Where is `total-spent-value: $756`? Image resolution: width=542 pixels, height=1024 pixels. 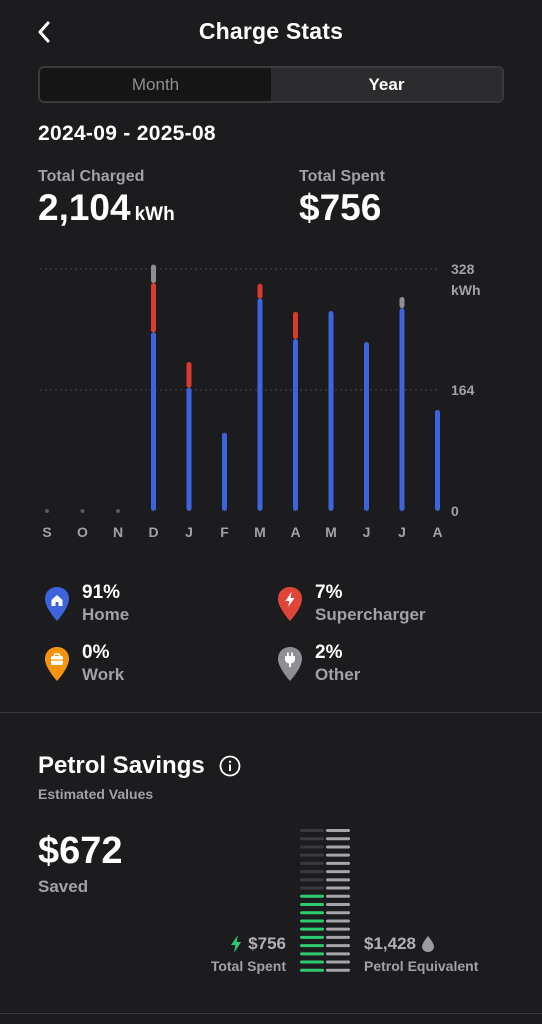 total-spent-value: $756 is located at coordinates (340, 207).